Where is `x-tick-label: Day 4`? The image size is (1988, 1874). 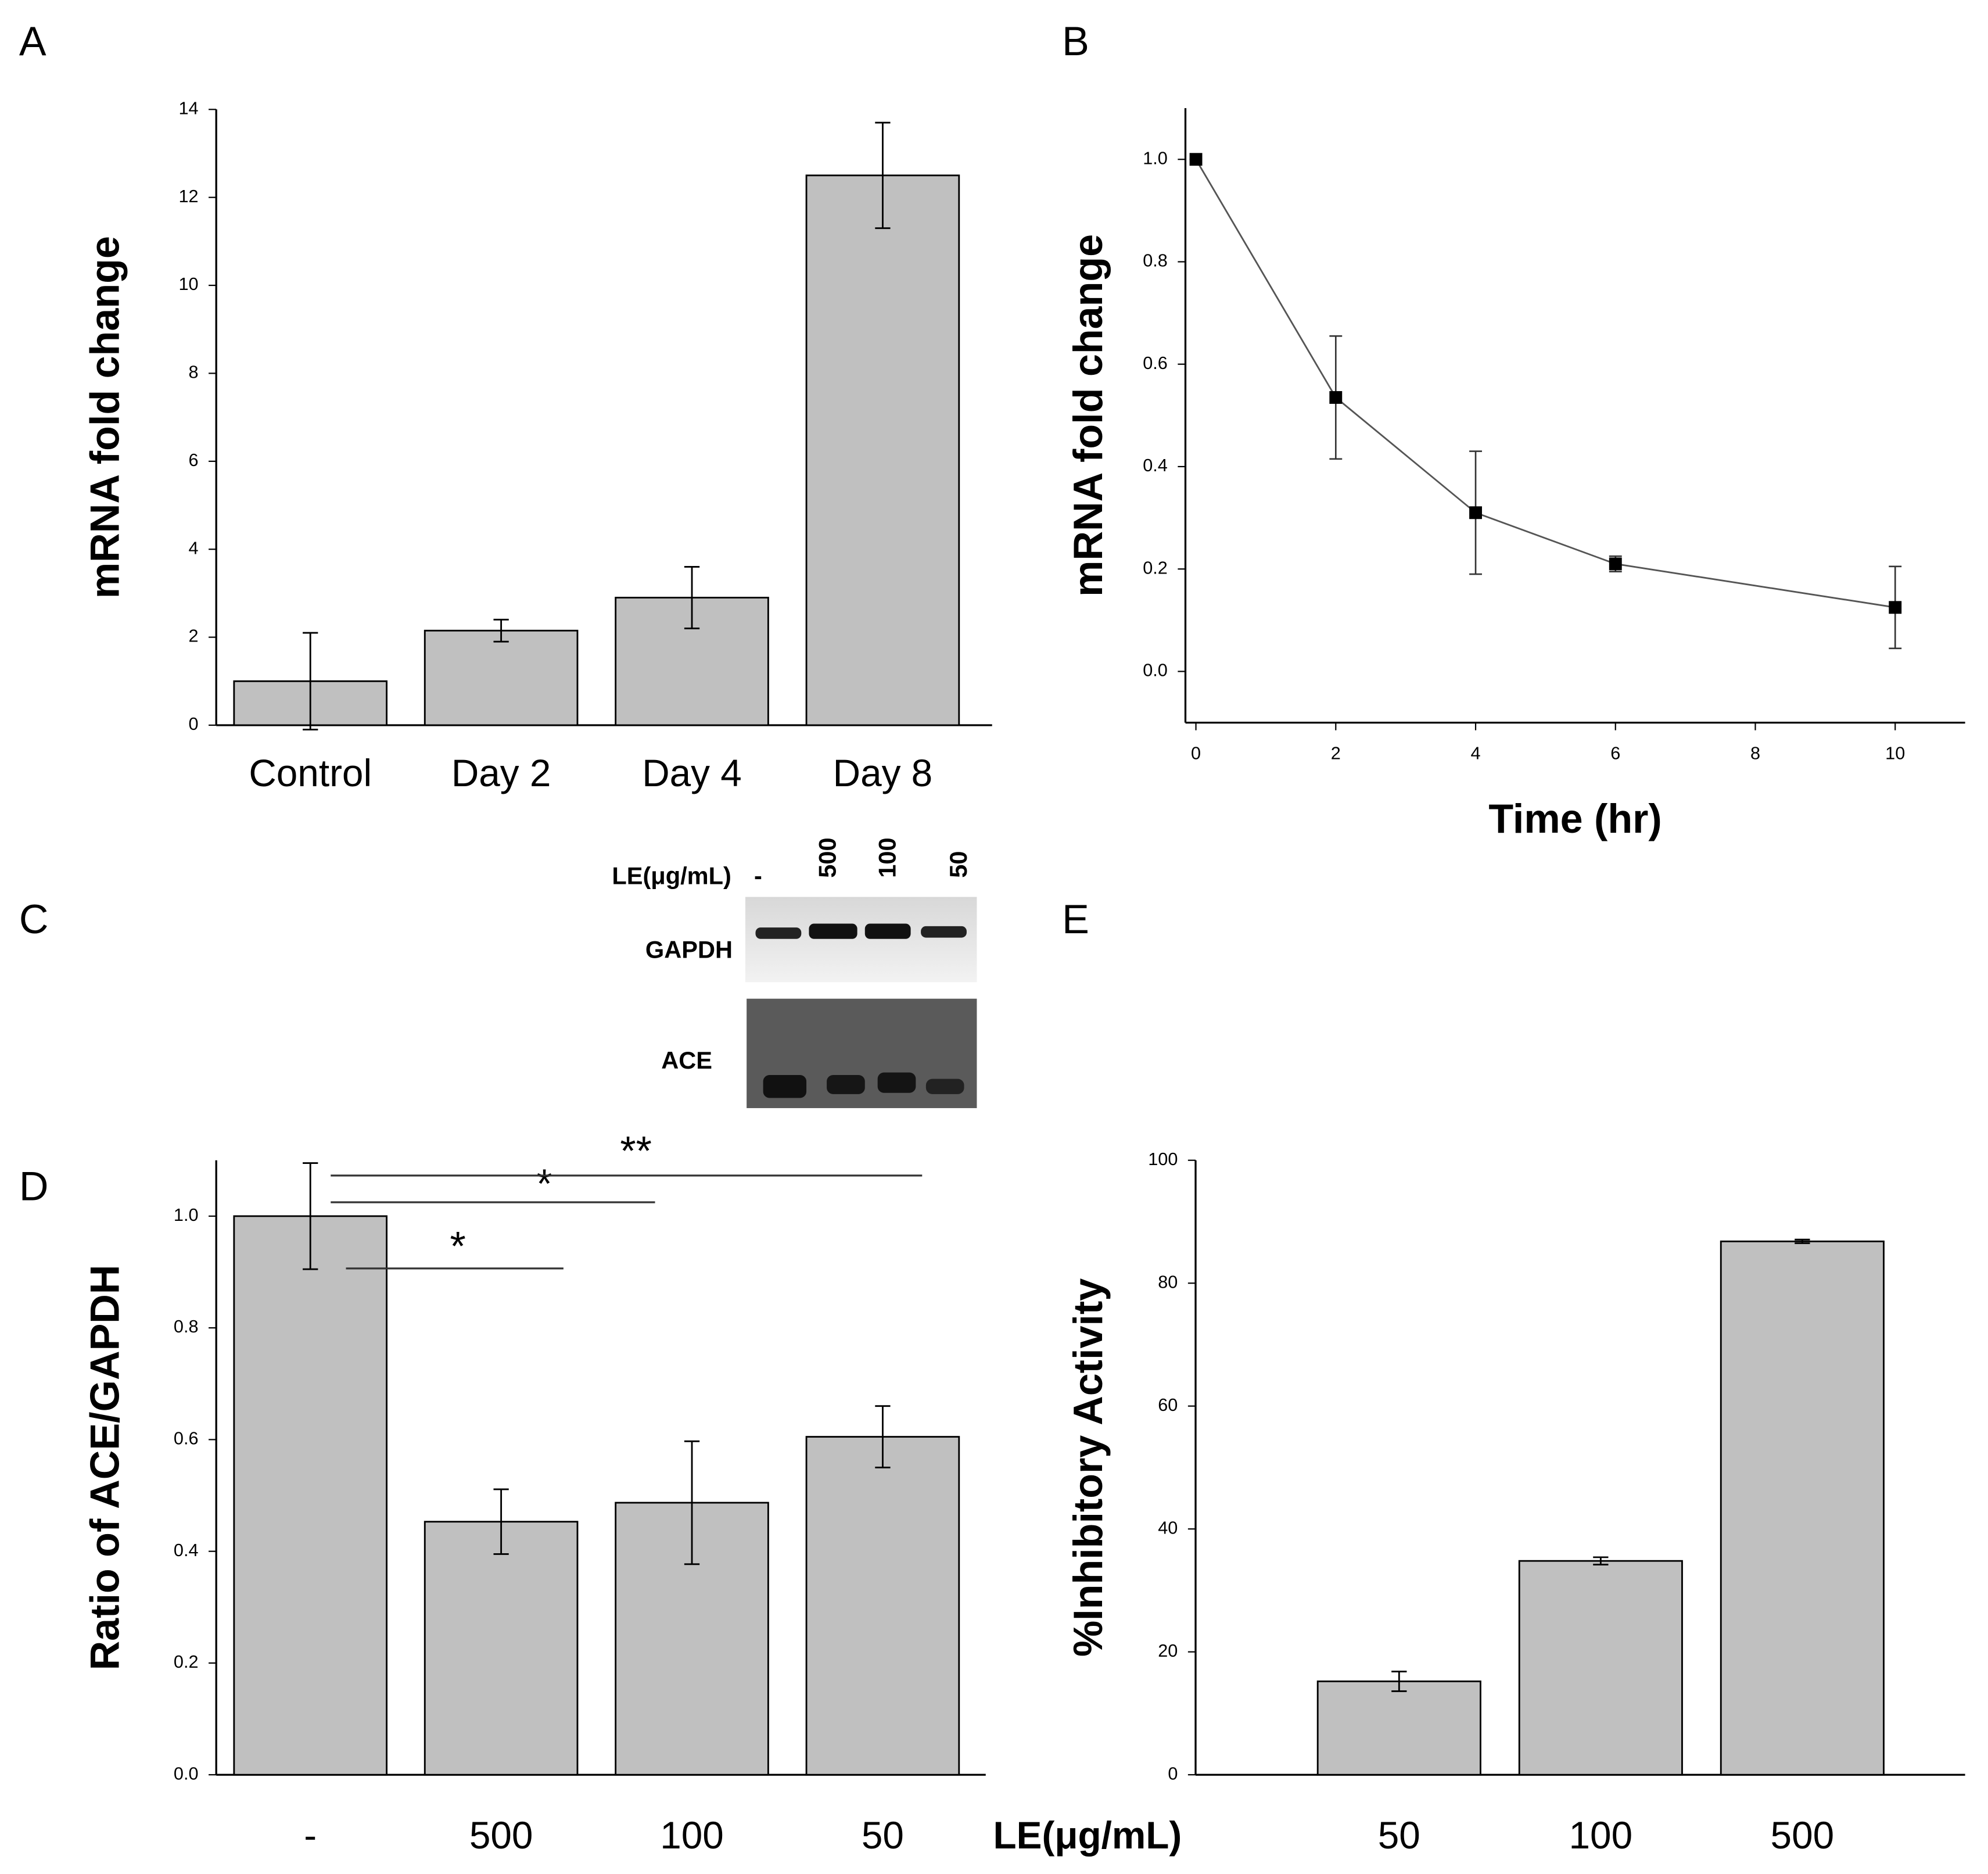 x-tick-label: Day 4 is located at coordinates (692, 773).